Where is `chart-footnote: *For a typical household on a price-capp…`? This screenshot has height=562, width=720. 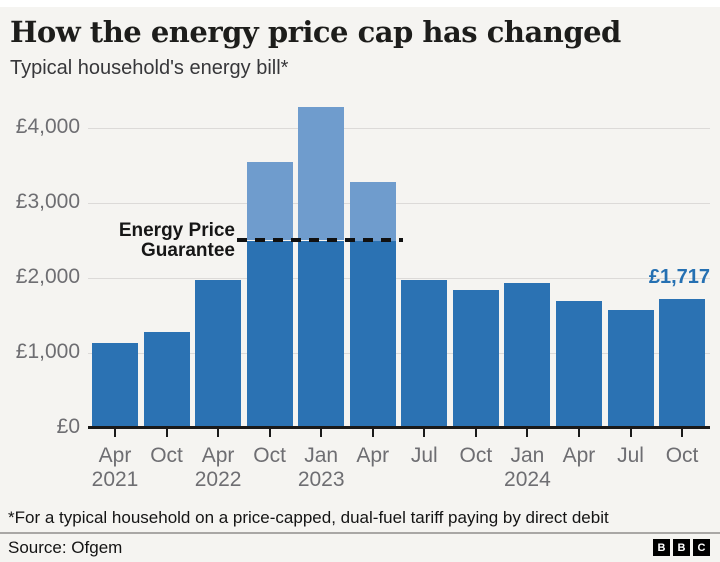 chart-footnote: *For a typical household on a price-capp… is located at coordinates (308, 517).